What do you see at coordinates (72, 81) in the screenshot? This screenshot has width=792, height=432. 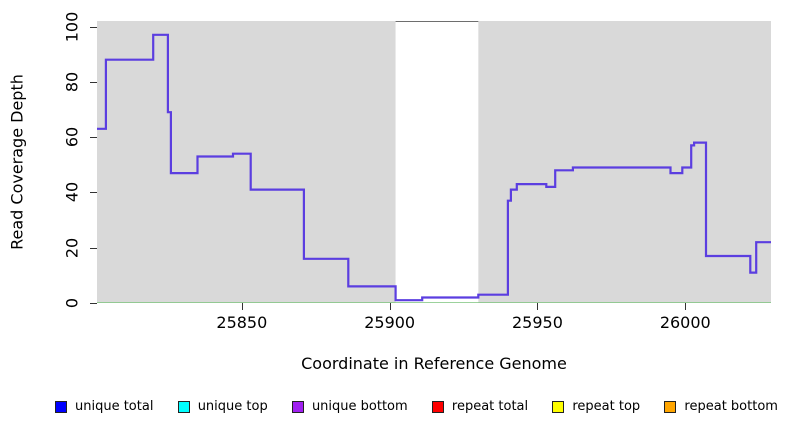 I see `y-tick-label: 80` at bounding box center [72, 81].